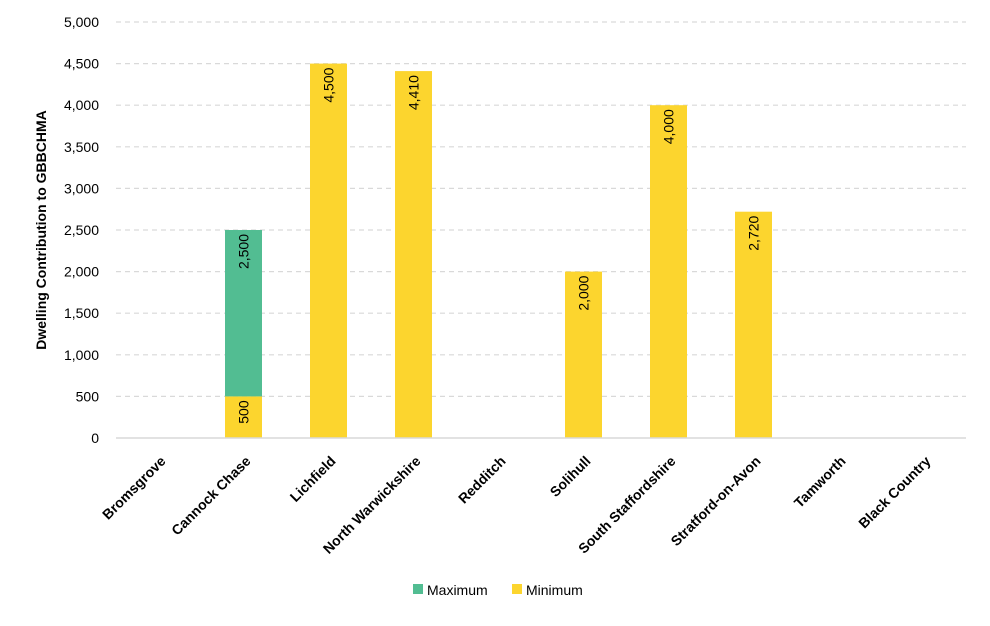 This screenshot has height=626, width=990. Describe the element at coordinates (134, 488) in the screenshot. I see `category-label: Bromsgrove` at that location.